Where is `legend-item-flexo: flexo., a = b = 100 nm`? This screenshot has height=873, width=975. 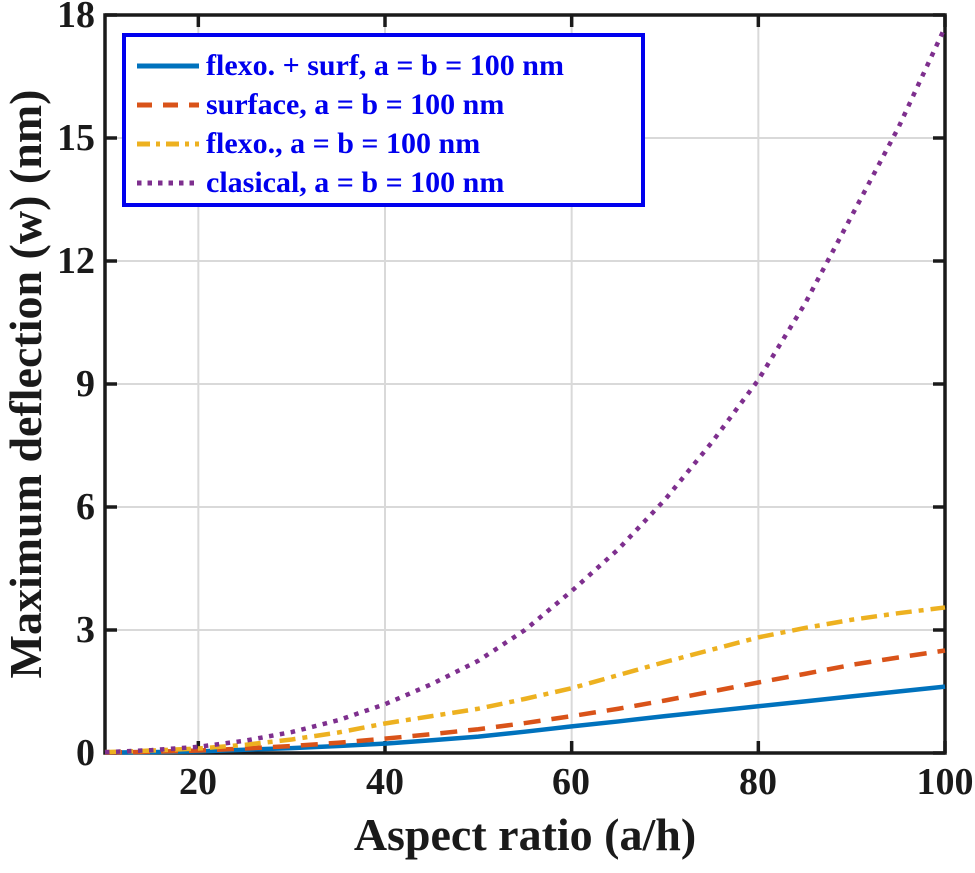
legend-item-flexo: flexo., a = b = 100 nm is located at coordinates (387, 143).